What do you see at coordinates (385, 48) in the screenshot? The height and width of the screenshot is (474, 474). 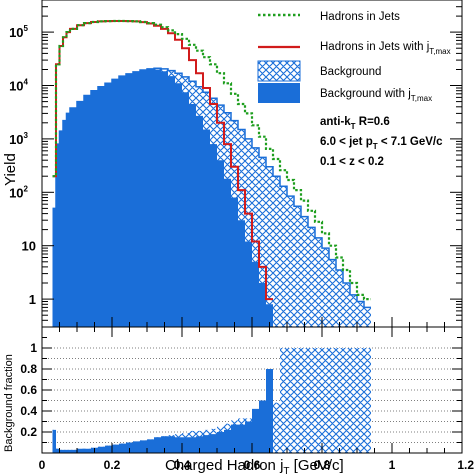 I see `legend-label-hadrons-jtmax: Hadrons in Jets with jT,max` at bounding box center [385, 48].